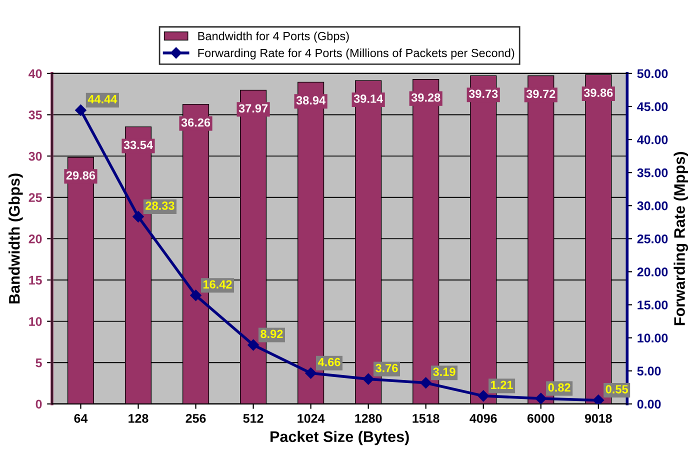  I want to click on x-axis-title: Packet Size (Bytes), so click(339, 438).